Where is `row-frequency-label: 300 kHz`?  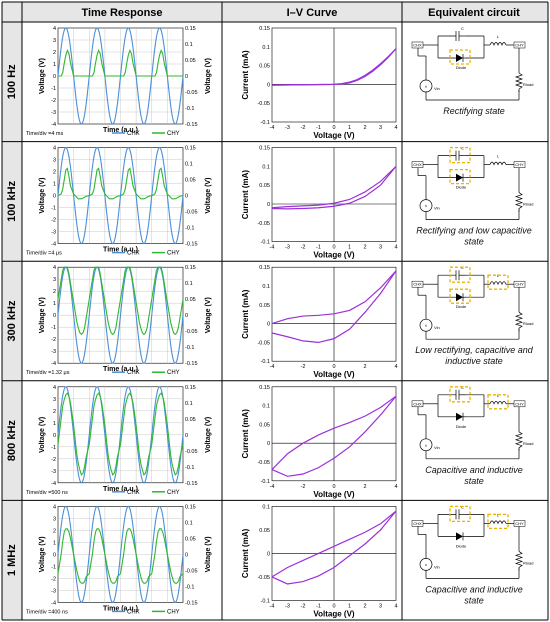
row-frequency-label: 300 kHz is located at coordinates (12, 320).